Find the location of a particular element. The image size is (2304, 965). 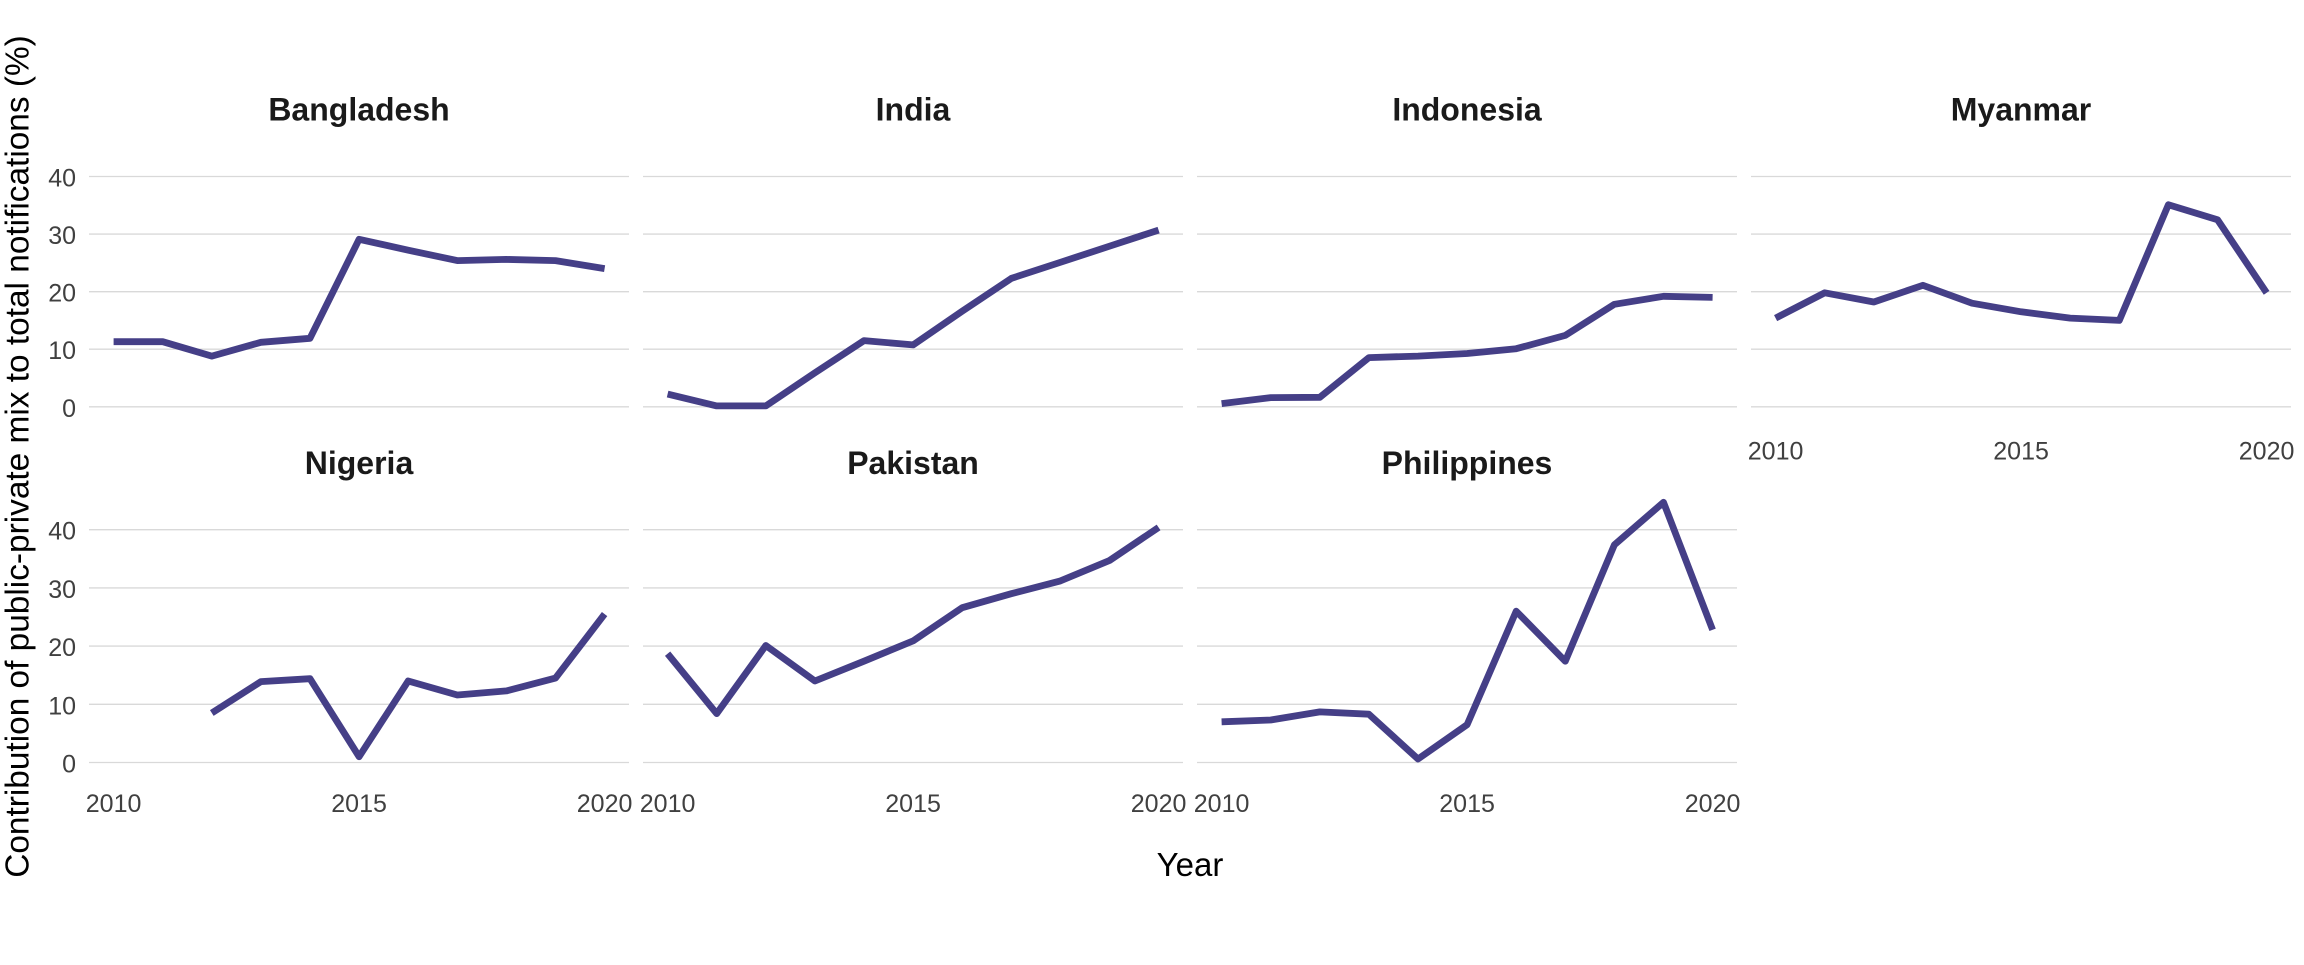

svg-text: Myanmar is located at coordinates (2021, 110).